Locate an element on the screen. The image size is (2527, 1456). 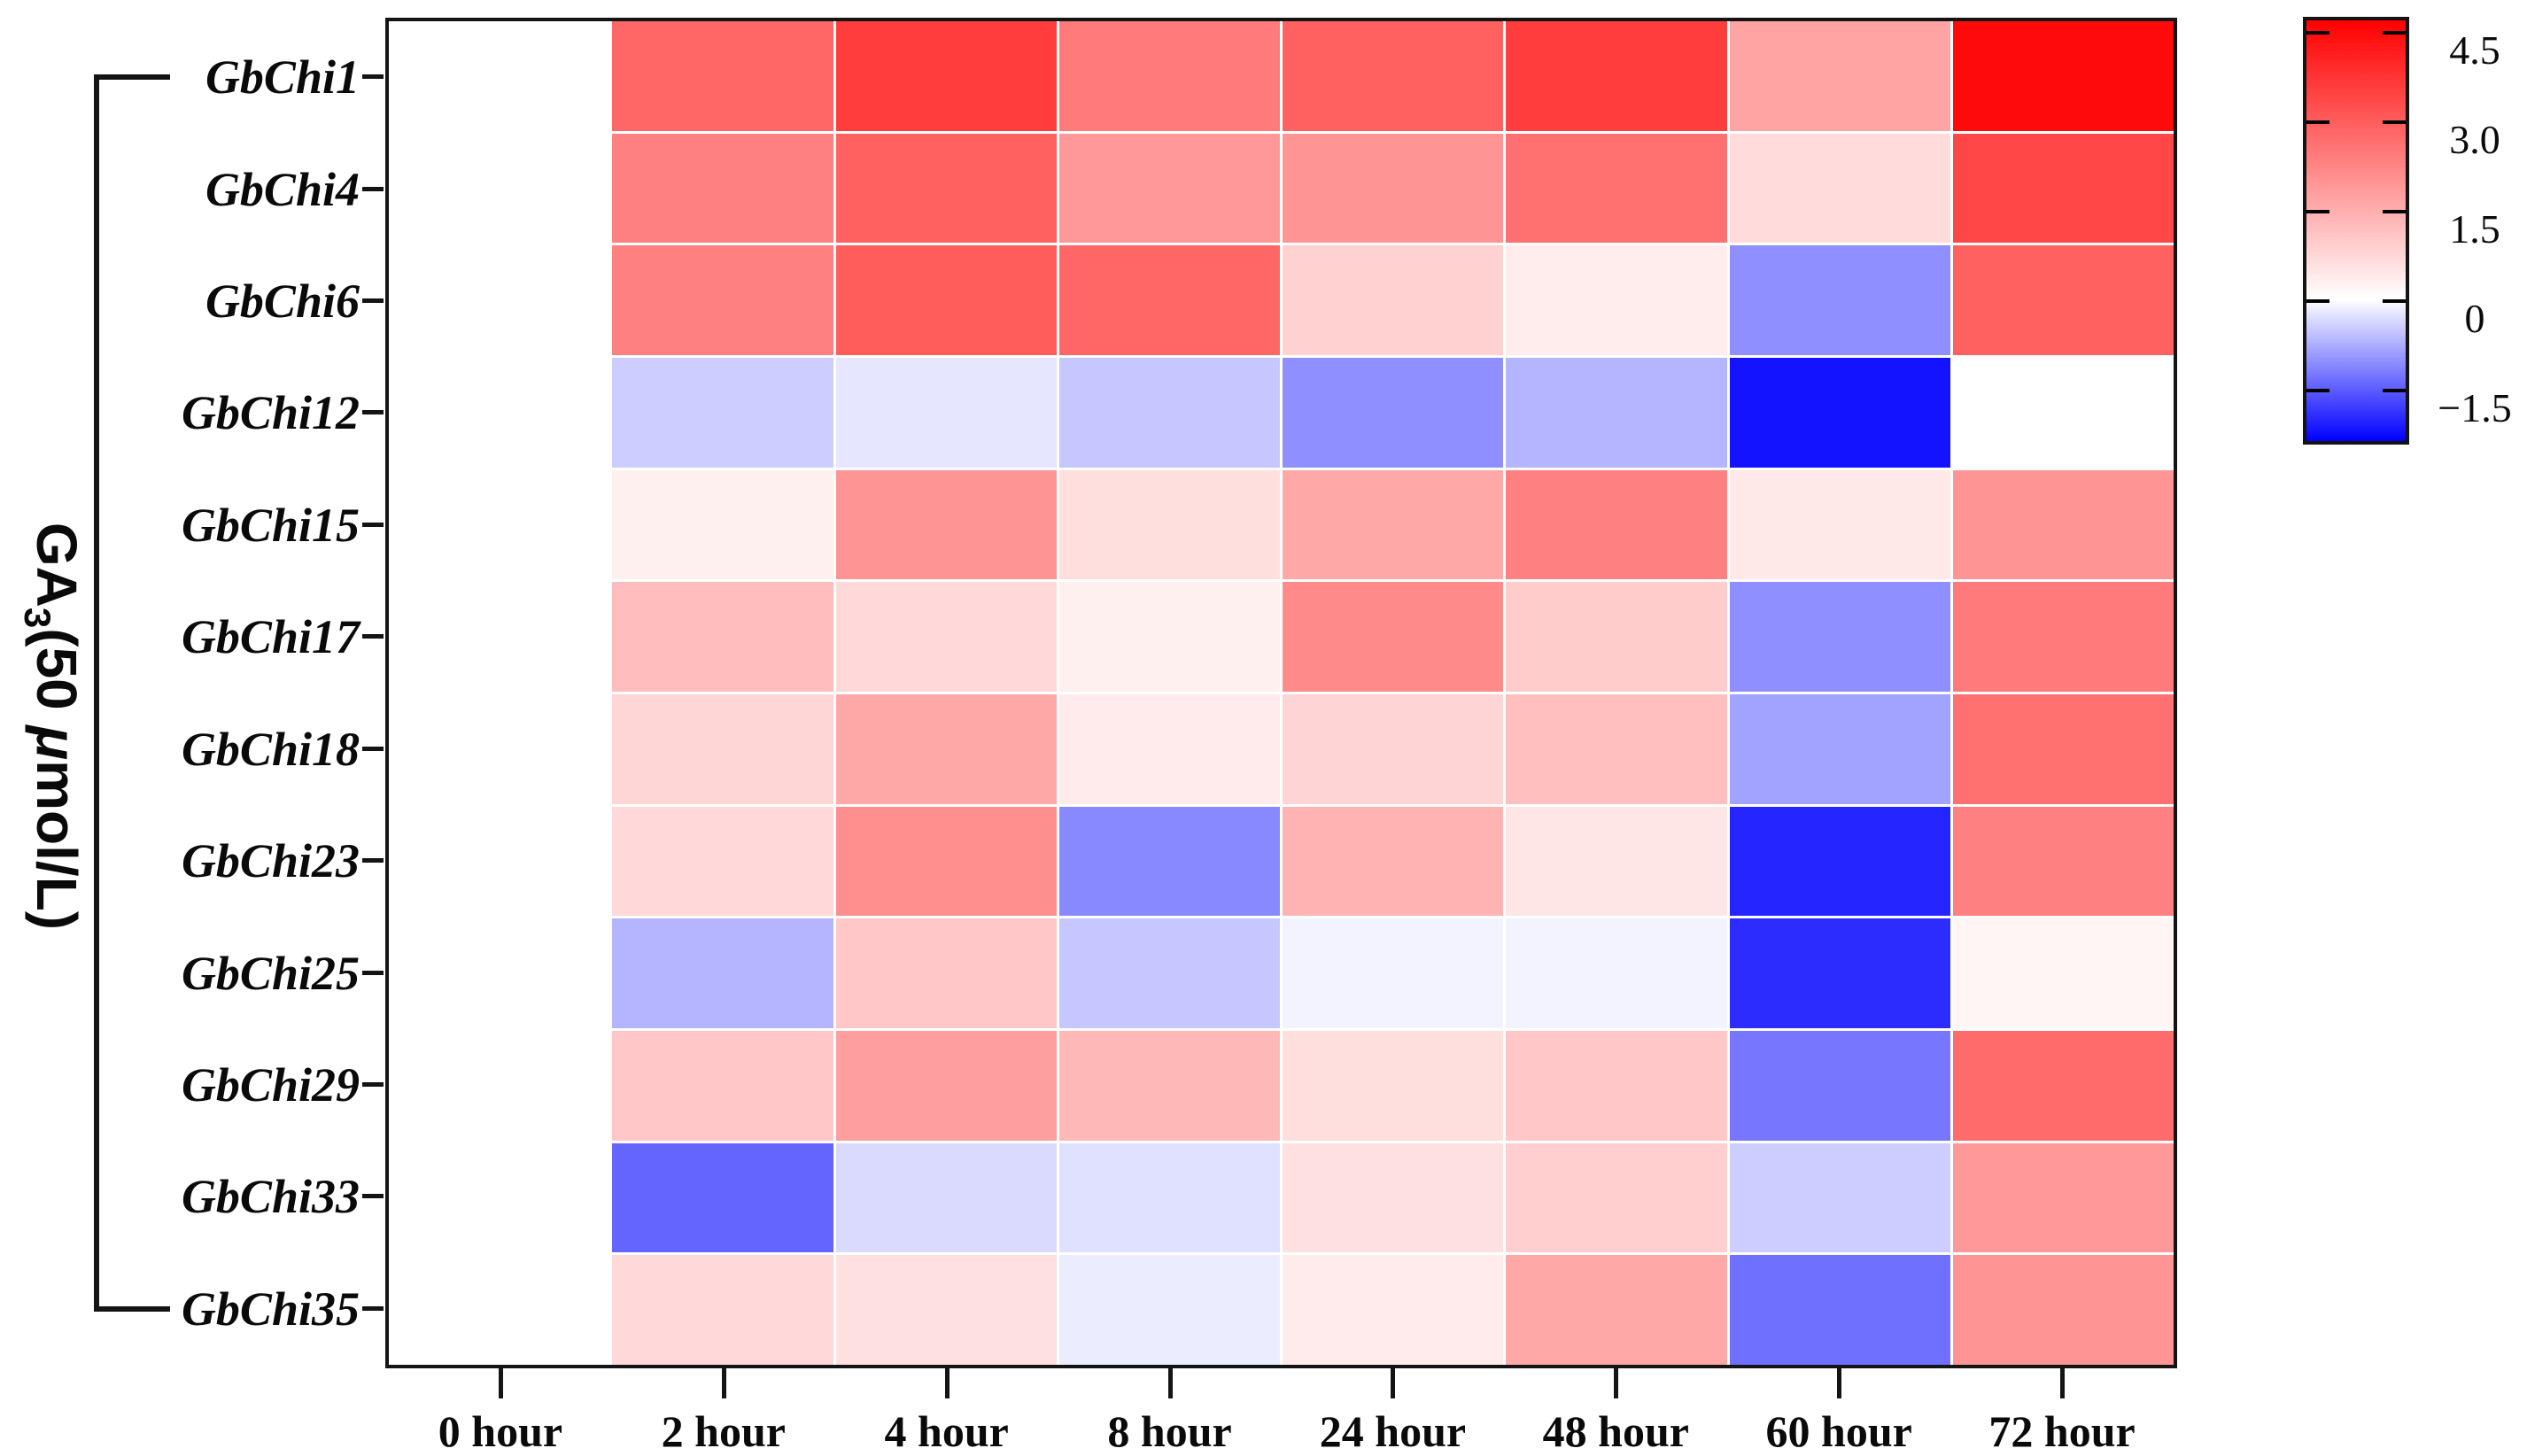
gene-group-bracket-bottom is located at coordinates (132, 1309).